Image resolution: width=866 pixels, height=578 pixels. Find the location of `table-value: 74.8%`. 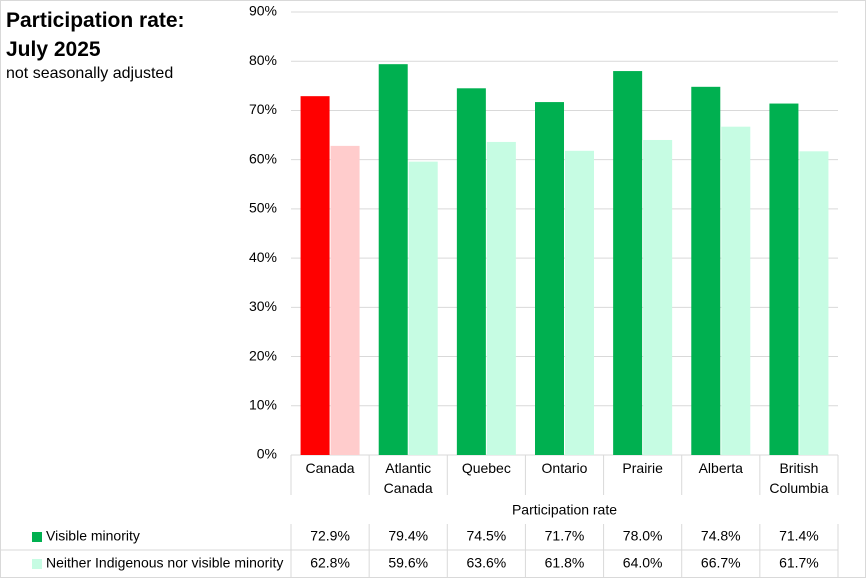

table-value: 74.8% is located at coordinates (721, 536).